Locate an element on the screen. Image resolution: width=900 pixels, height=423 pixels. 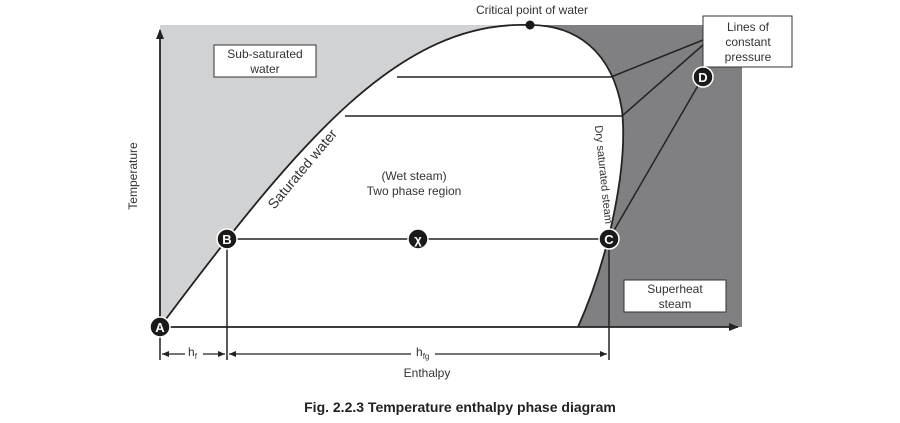
sub-saturated-label-line1: Sub-saturated is located at coordinates (264, 54).